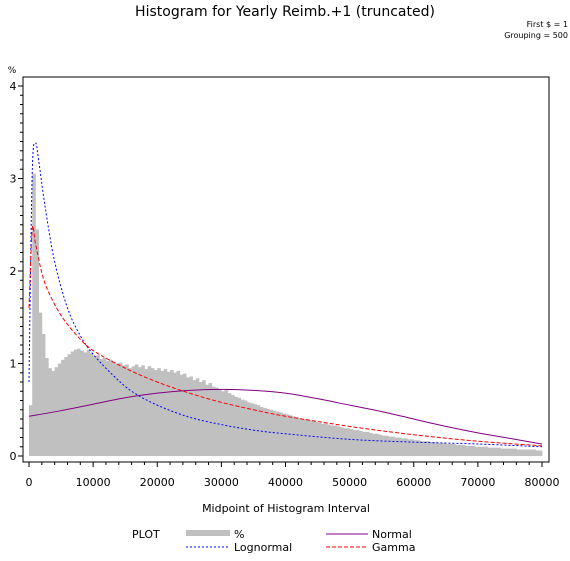 The width and height of the screenshot is (570, 561). What do you see at coordinates (263, 547) in the screenshot?
I see `legend-label-lognormal: Lognormal` at bounding box center [263, 547].